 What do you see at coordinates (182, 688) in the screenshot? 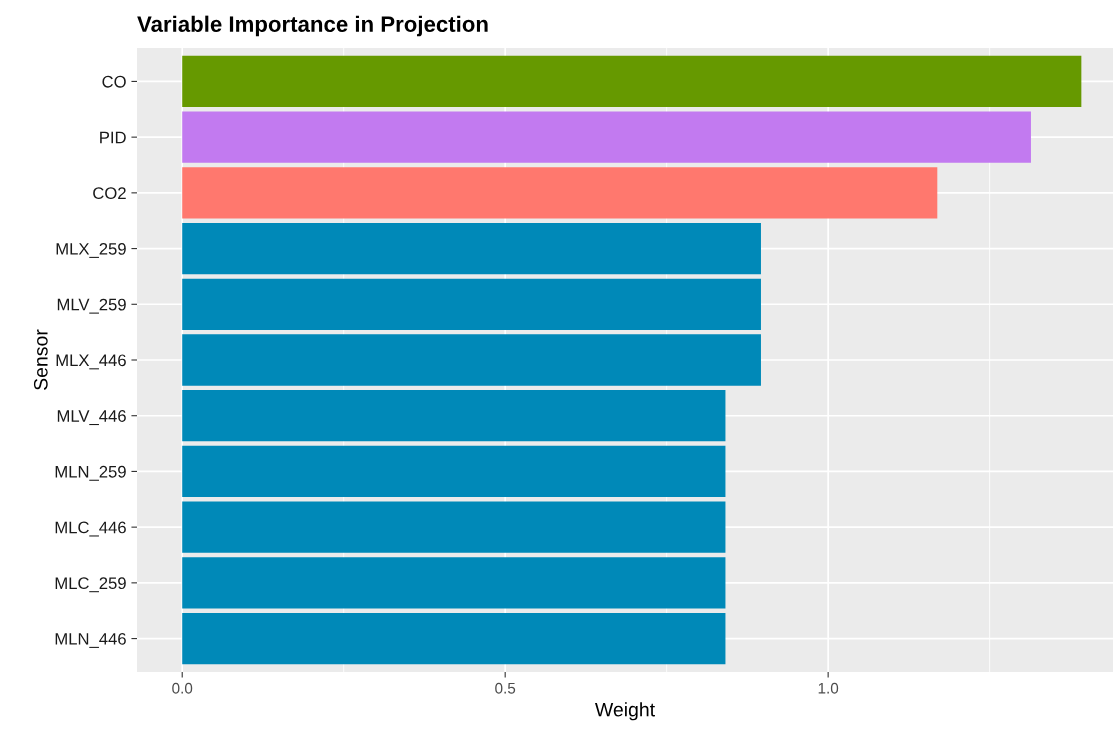
I see `x-tick-label: 0.0` at bounding box center [182, 688].